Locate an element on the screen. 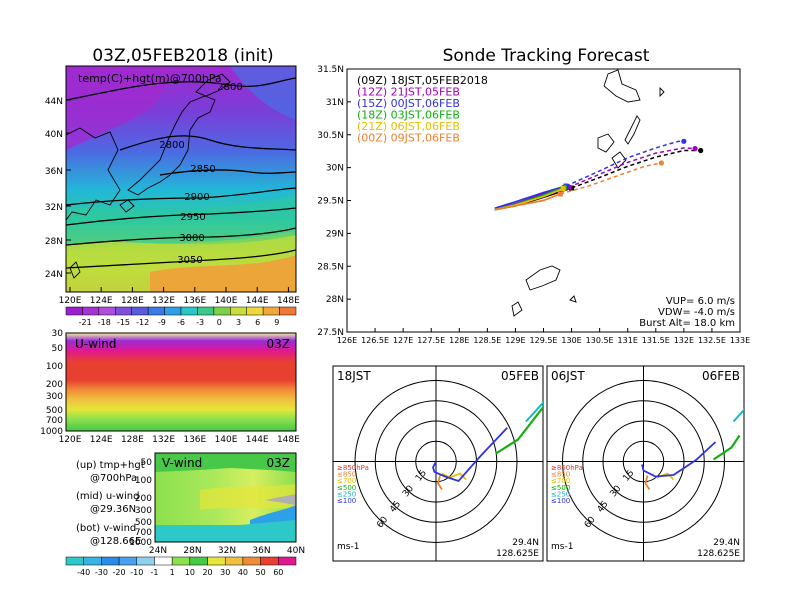  u-wind-y-tick: 300 is located at coordinates (54, 397).